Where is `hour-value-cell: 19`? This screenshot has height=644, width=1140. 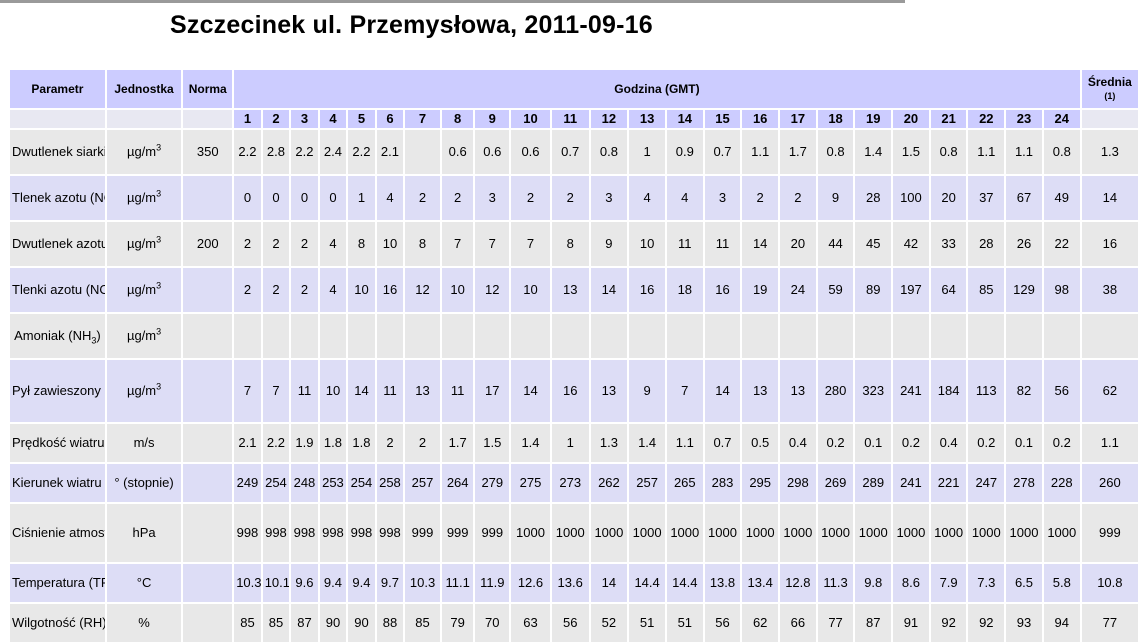
hour-value-cell: 19 is located at coordinates (760, 290).